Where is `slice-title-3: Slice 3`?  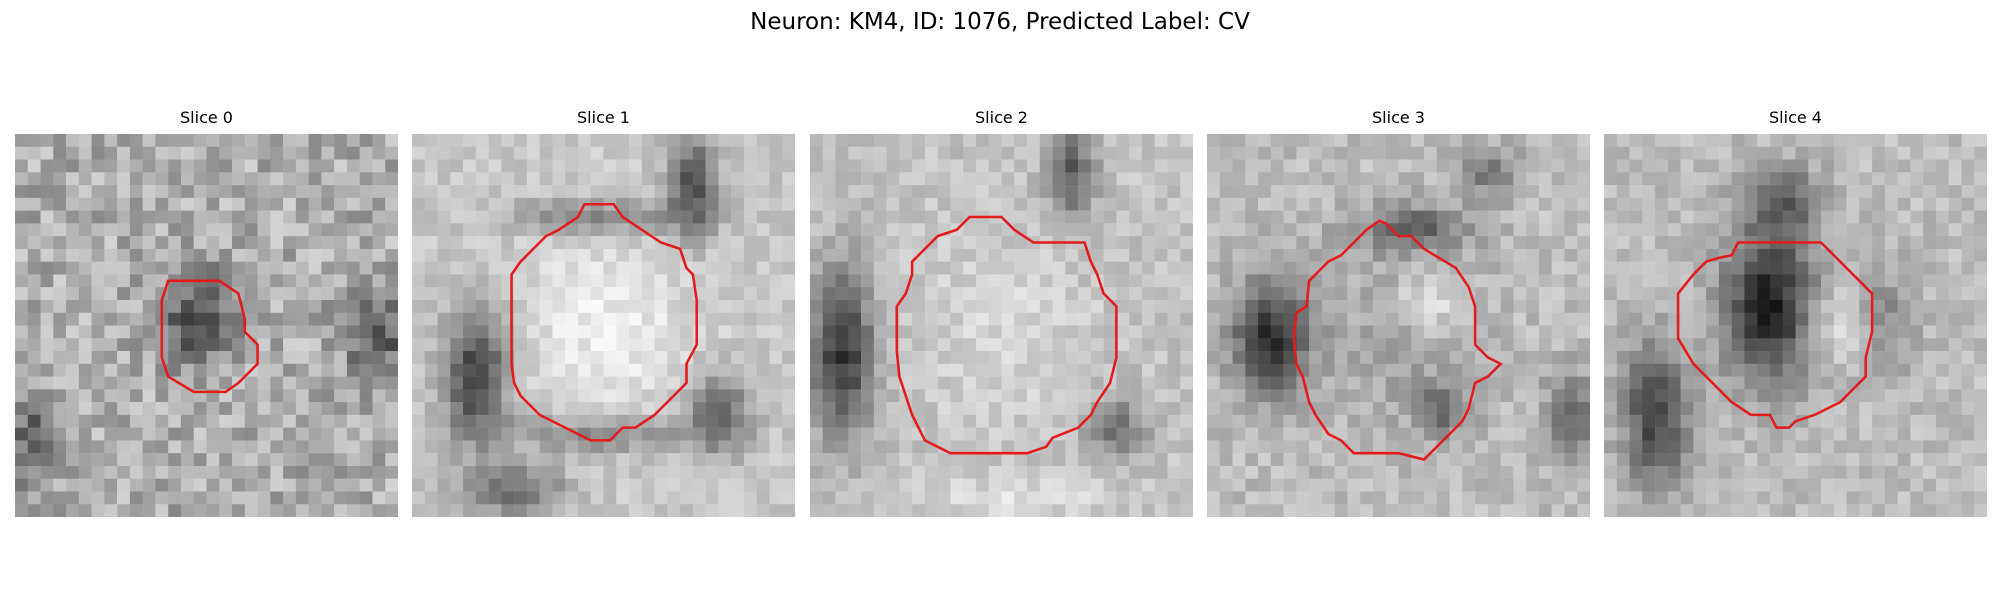
slice-title-3: Slice 3 is located at coordinates (1398, 117).